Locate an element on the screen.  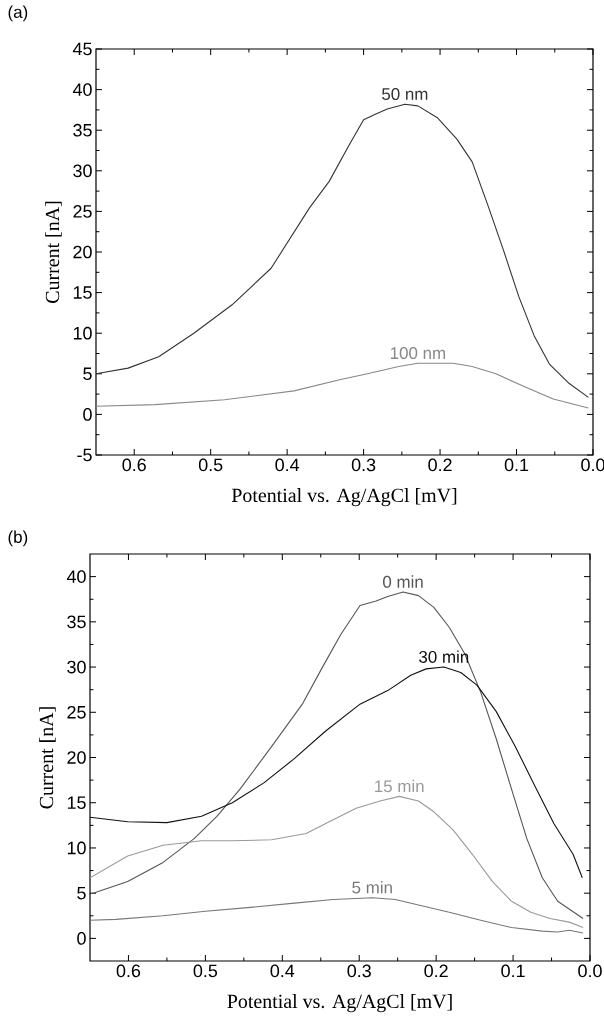
chart-title: (a) is located at coordinates (18, 13).